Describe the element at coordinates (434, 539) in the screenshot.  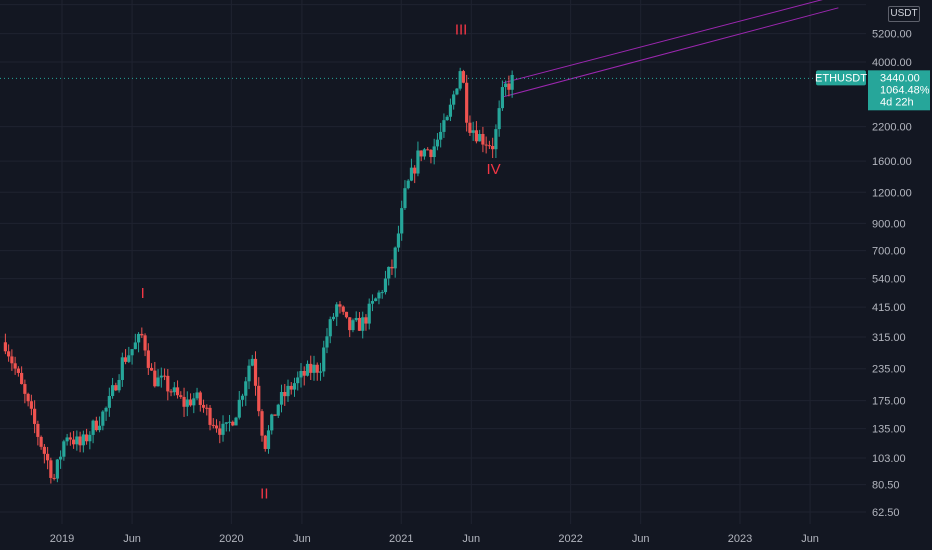
I see `time-axis: 2019 Jun 2020 Jun 2021 Jun 2022 Jun 2023 Jun` at that location.